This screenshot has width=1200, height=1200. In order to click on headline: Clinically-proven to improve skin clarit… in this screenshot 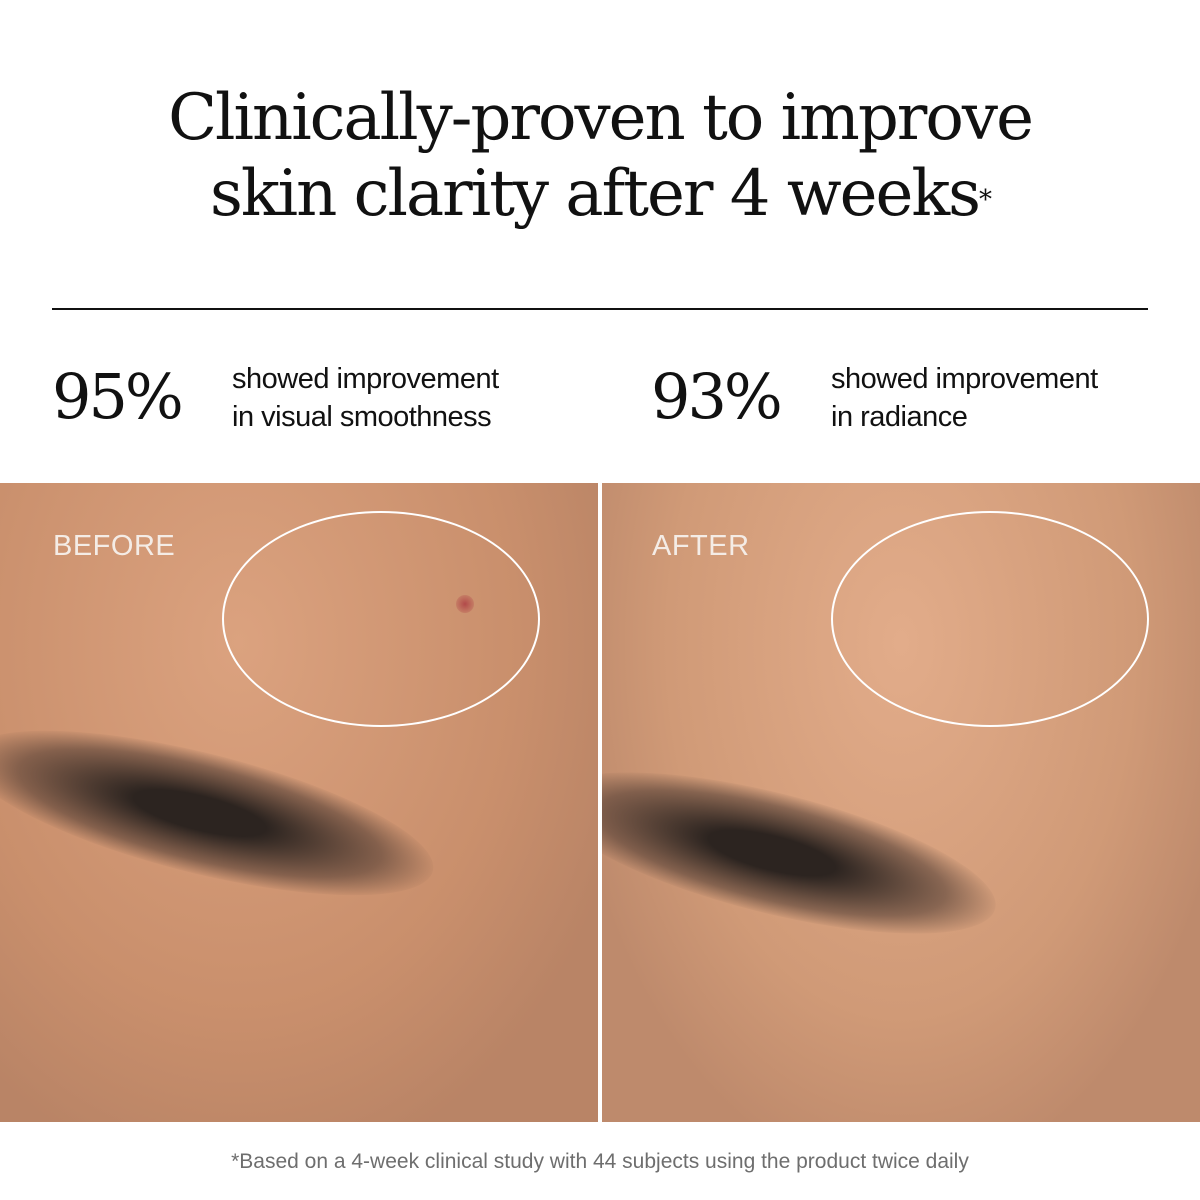, I will do `click(600, 156)`.